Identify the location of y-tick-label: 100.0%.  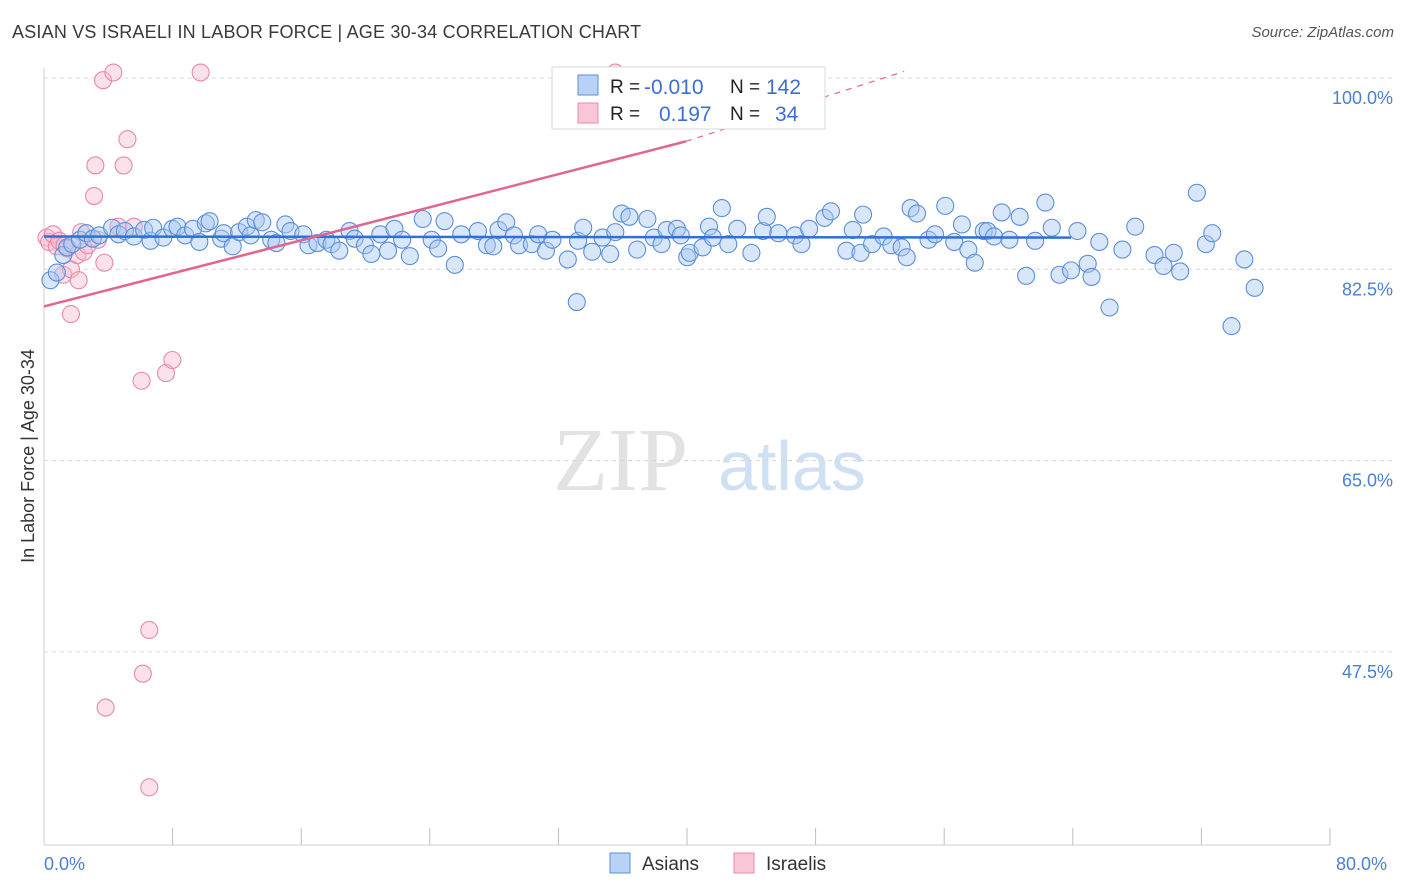
(1362, 98).